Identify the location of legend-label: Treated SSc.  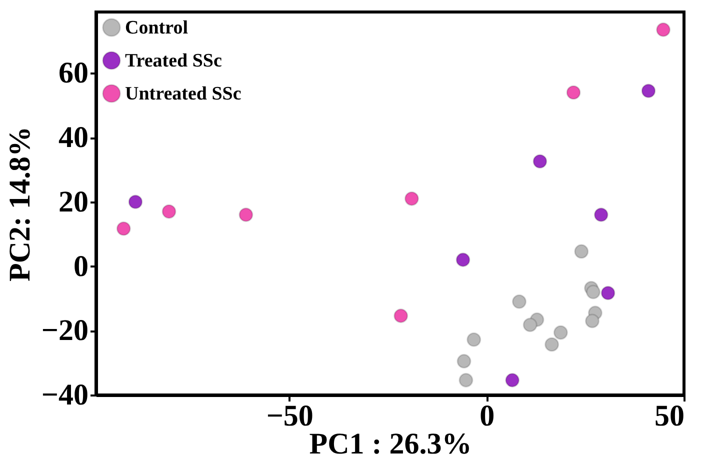
(173, 61).